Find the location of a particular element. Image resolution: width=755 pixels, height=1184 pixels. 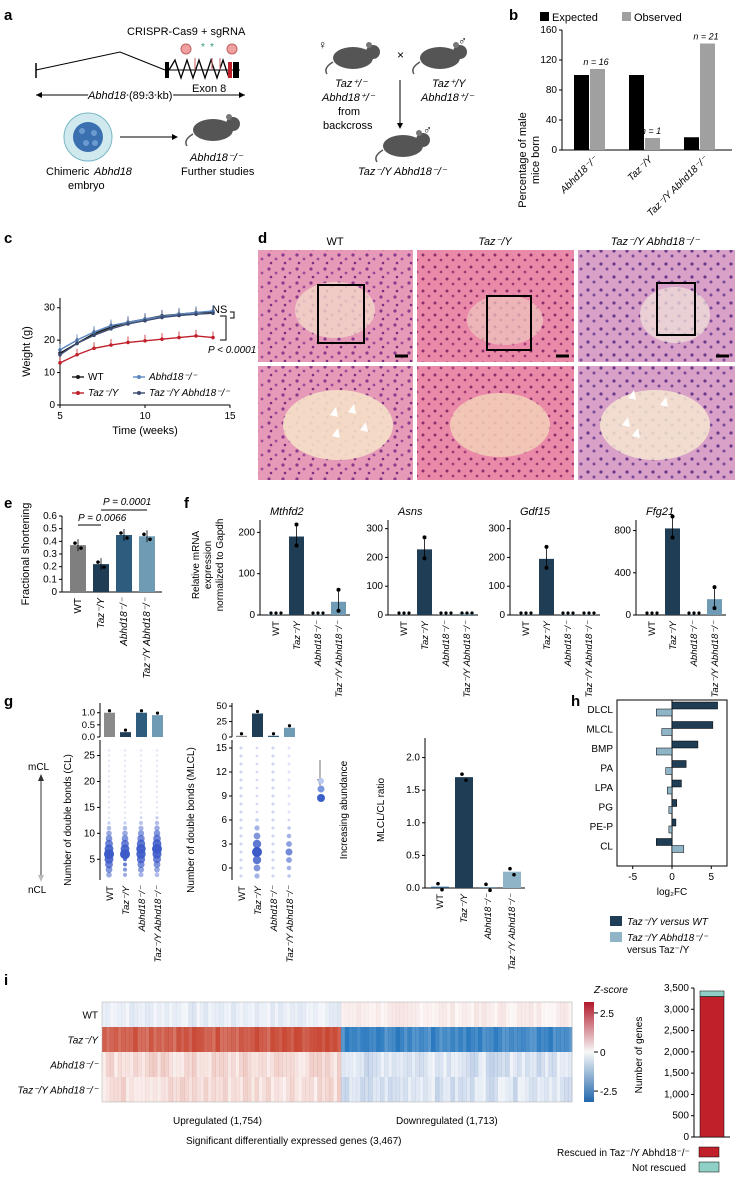

panel-label-b: b is located at coordinates (513, 15).